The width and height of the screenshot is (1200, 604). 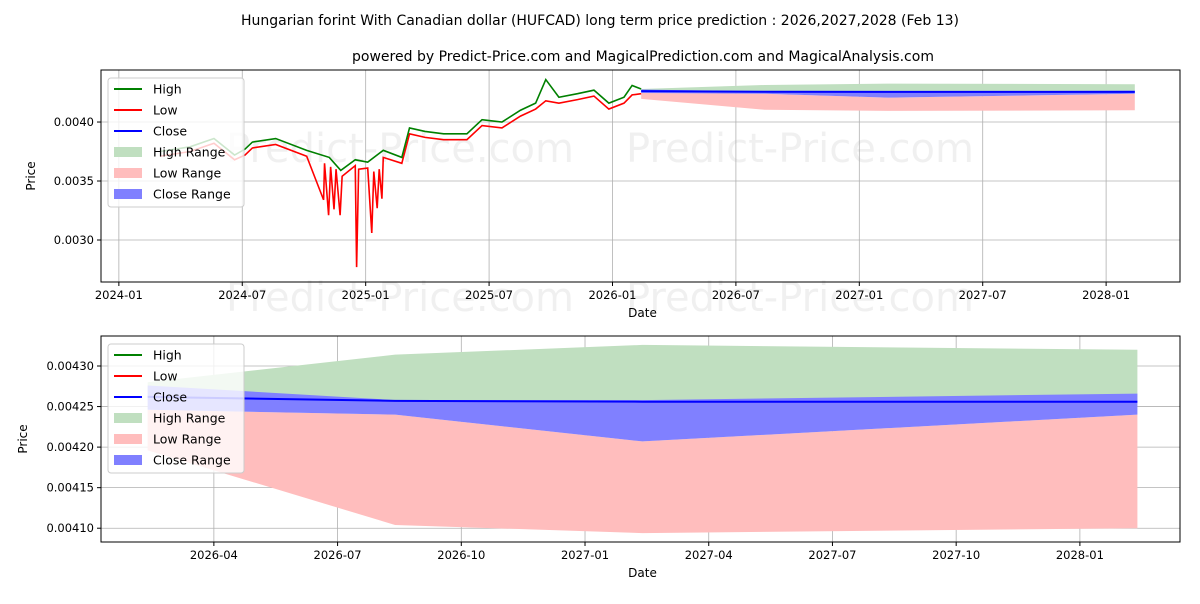 I want to click on x-tick-label: 2025-07, so click(x=489, y=295).